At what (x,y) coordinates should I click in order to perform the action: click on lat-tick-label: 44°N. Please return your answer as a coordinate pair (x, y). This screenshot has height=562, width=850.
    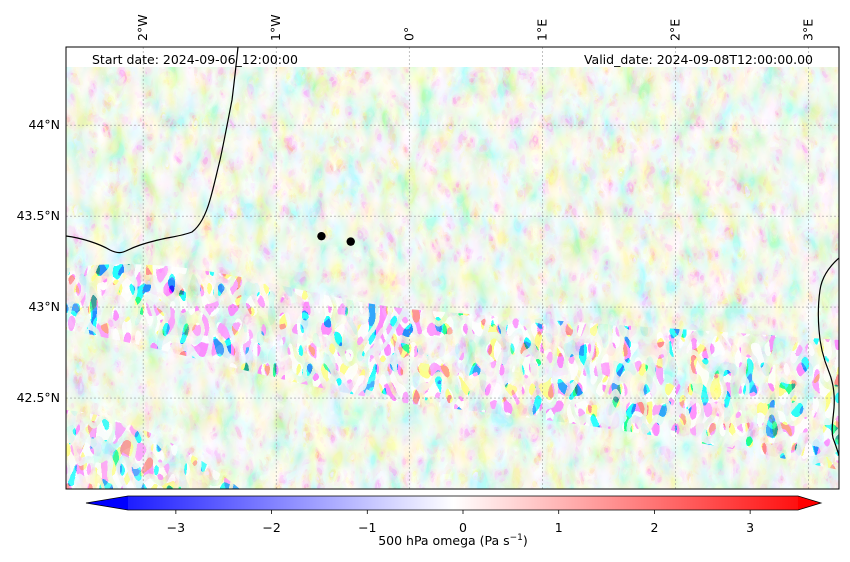
    Looking at the image, I should click on (44, 124).